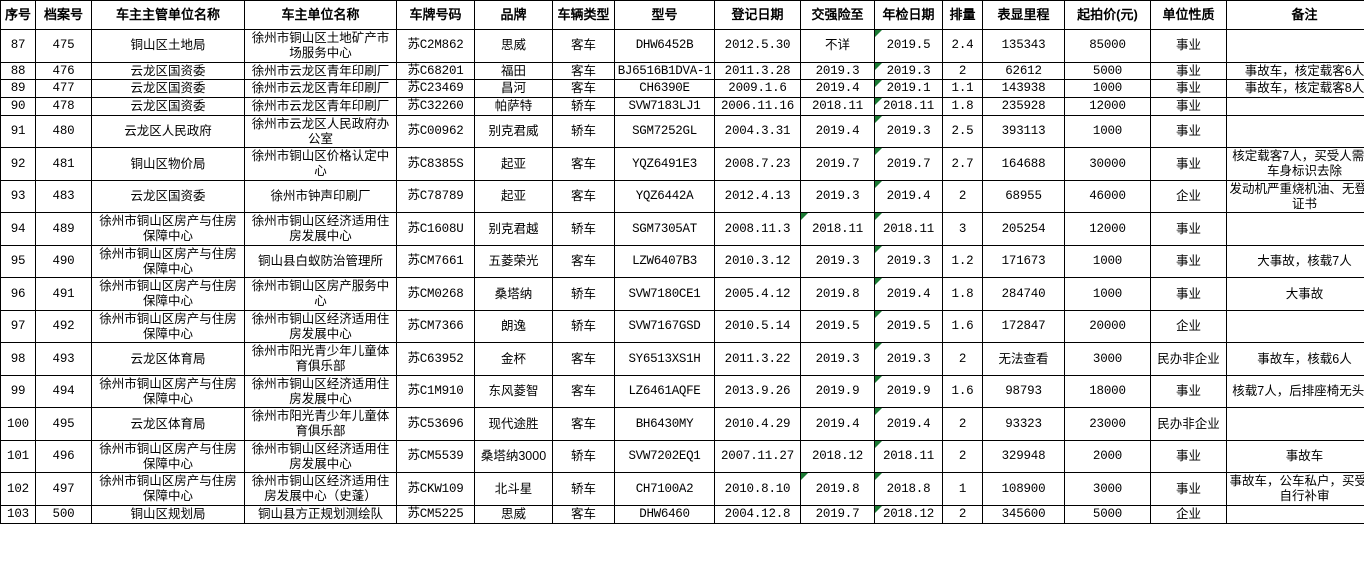 The image size is (1364, 579). Describe the element at coordinates (18, 456) in the screenshot. I see `cell-seq: 101` at that location.